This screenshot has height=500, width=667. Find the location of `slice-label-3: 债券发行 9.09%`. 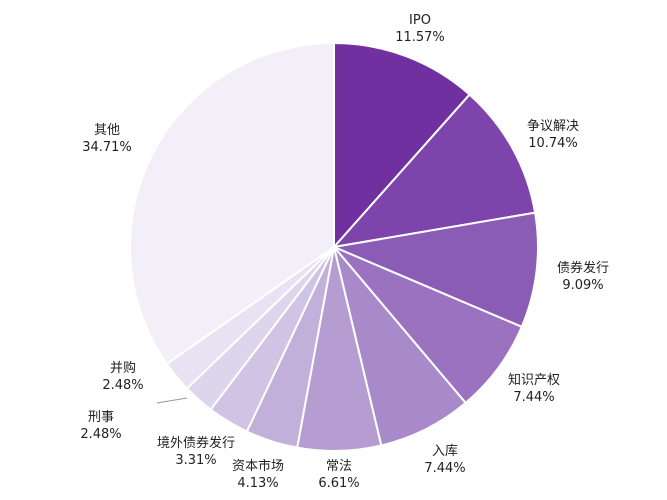

slice-label-3: 债券发行 9.09% is located at coordinates (583, 276).